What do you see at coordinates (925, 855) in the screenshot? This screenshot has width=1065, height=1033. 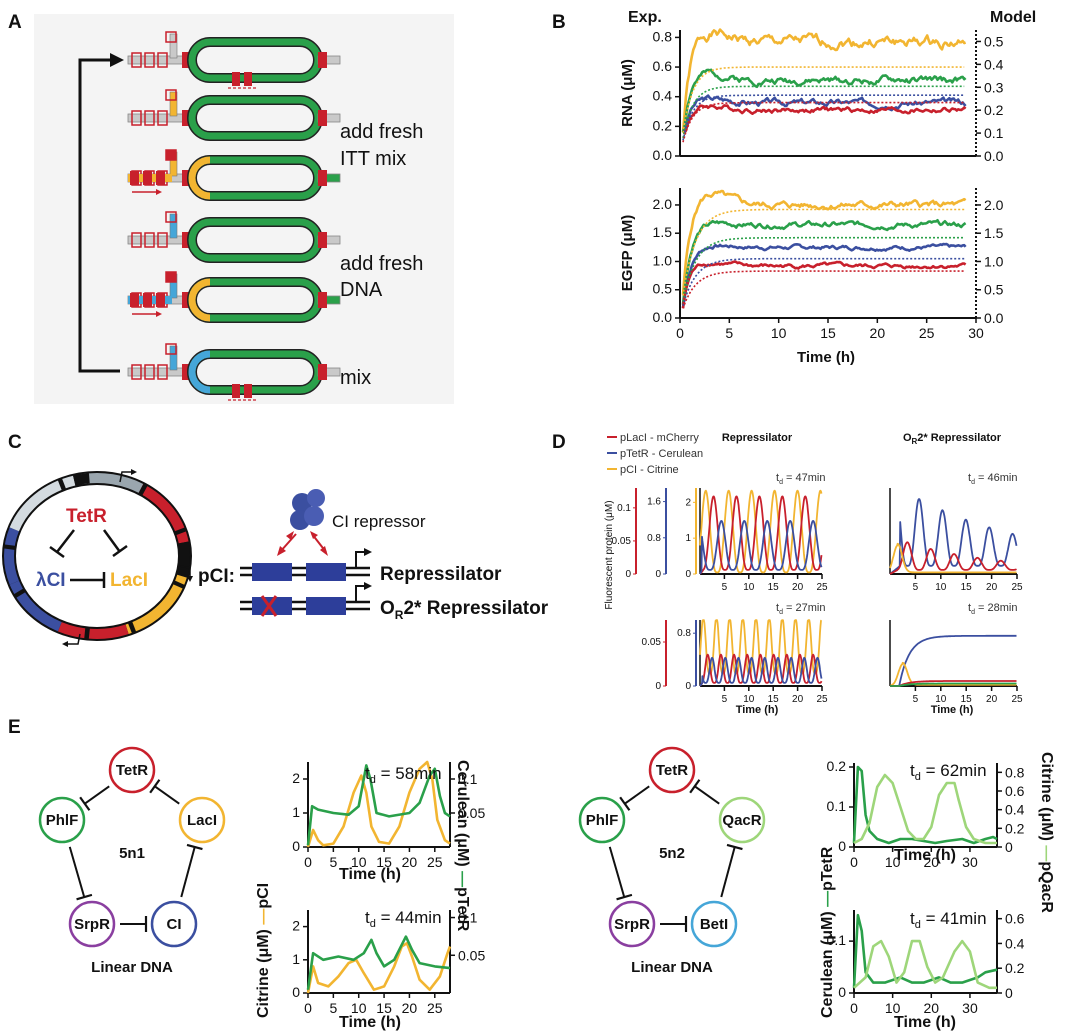 I see `panelE-xlabel-tr: Time (h)` at bounding box center [925, 855].